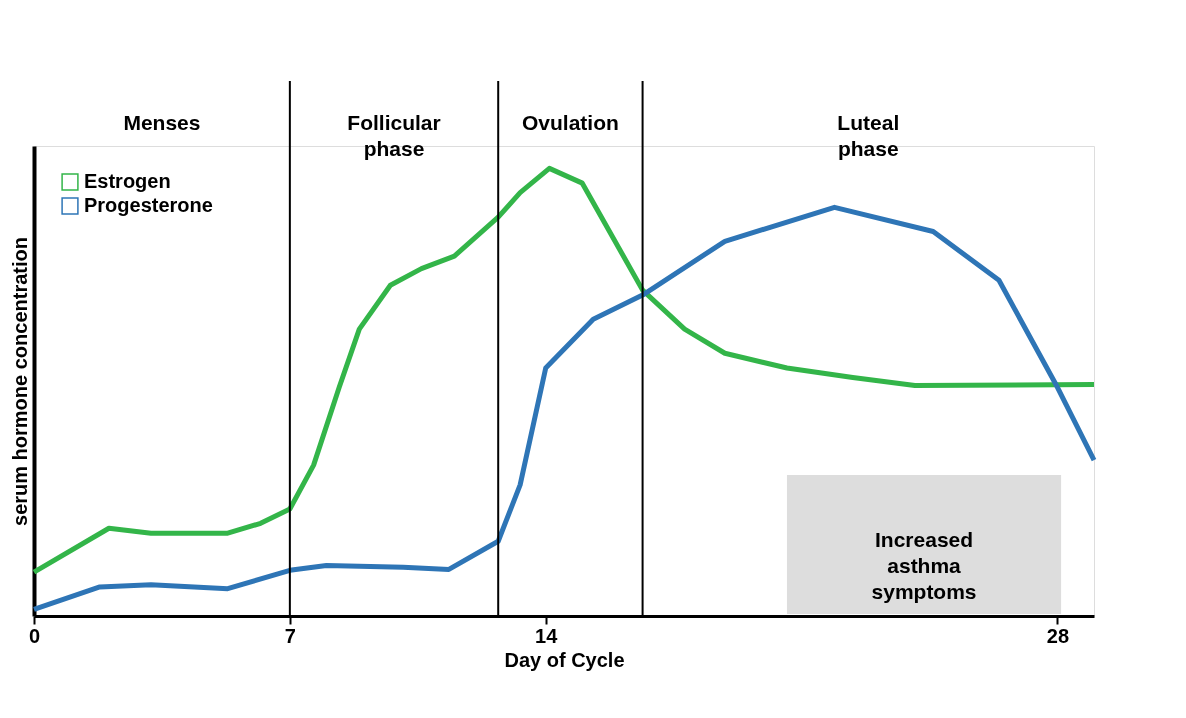  What do you see at coordinates (570, 122) in the screenshot?
I see `text: Ovulation` at bounding box center [570, 122].